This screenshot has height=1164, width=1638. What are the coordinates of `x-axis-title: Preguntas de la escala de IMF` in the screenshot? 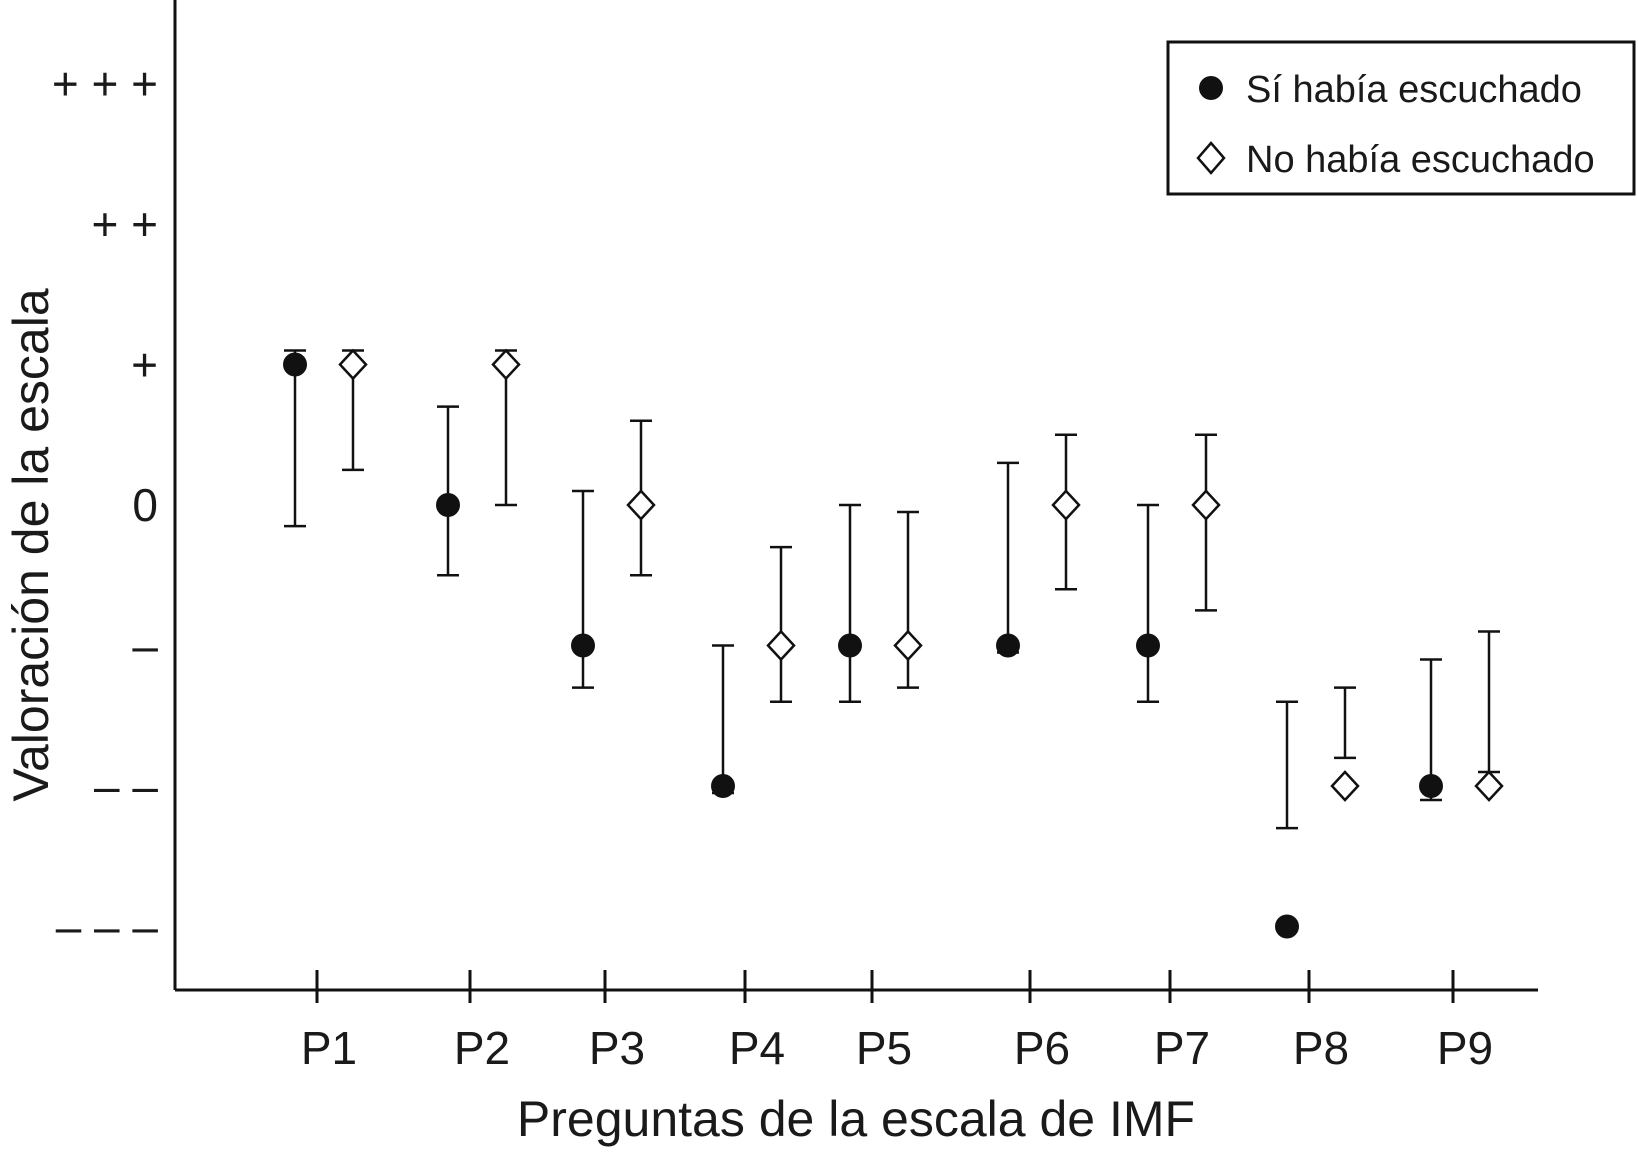 It's located at (856, 1119).